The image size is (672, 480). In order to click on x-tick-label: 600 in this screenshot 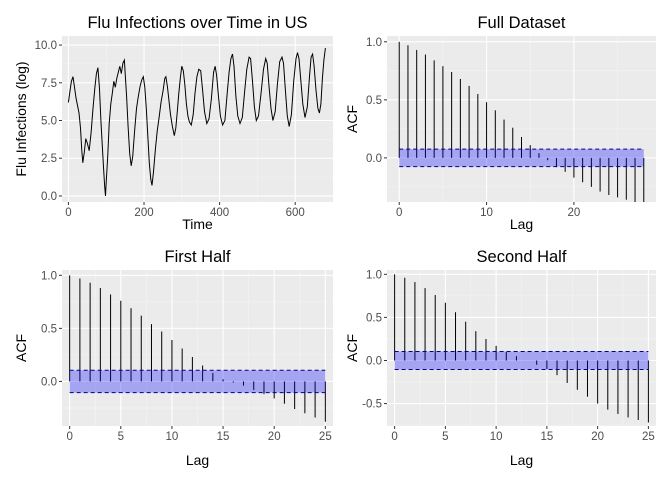, I will do `click(295, 213)`.